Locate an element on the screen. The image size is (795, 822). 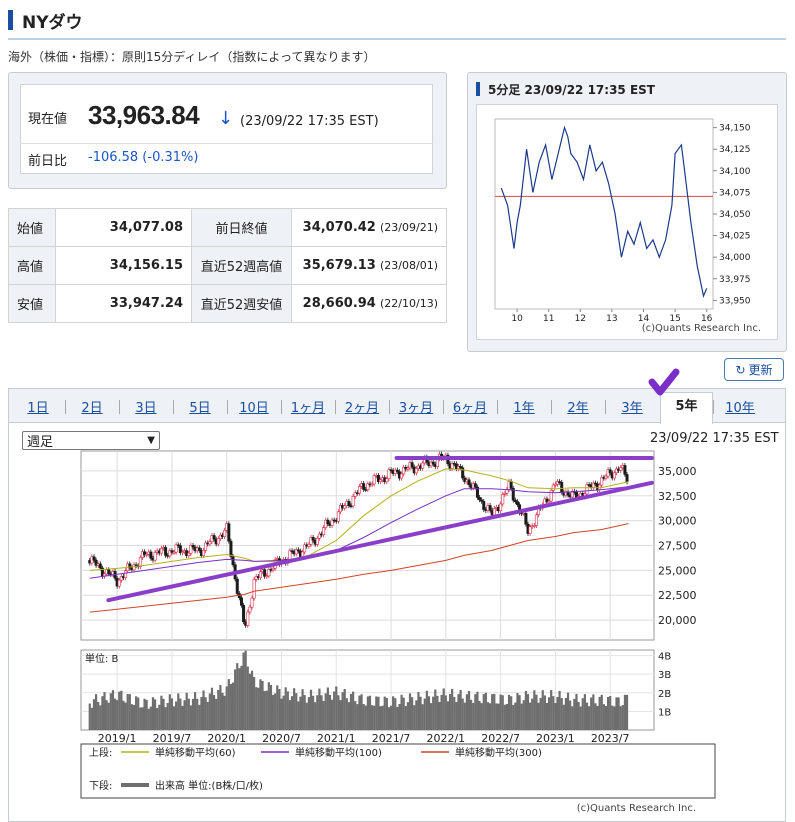
refresh-button: ↻ 更新 is located at coordinates (754, 369).